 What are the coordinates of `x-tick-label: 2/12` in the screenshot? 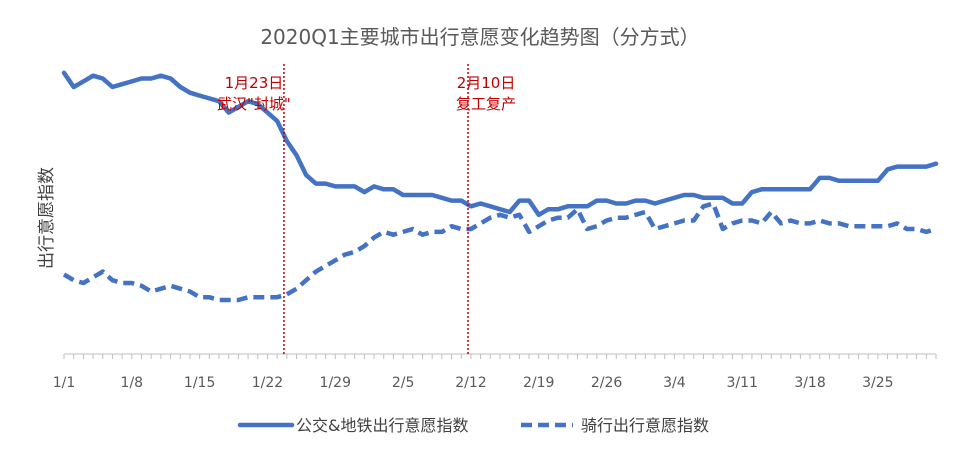 It's located at (470, 383).